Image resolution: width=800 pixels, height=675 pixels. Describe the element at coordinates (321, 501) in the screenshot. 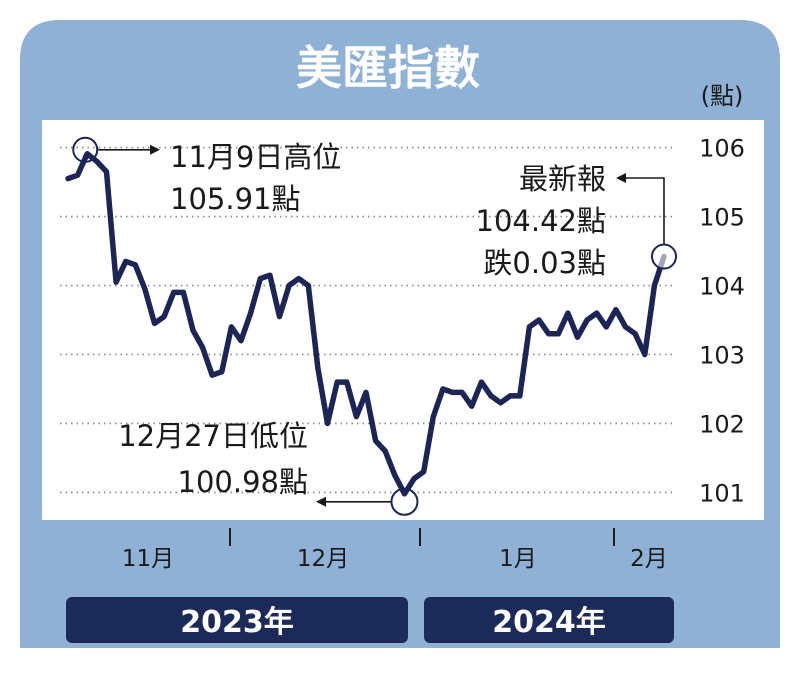

I see `low-pointer-arrowhead` at that location.